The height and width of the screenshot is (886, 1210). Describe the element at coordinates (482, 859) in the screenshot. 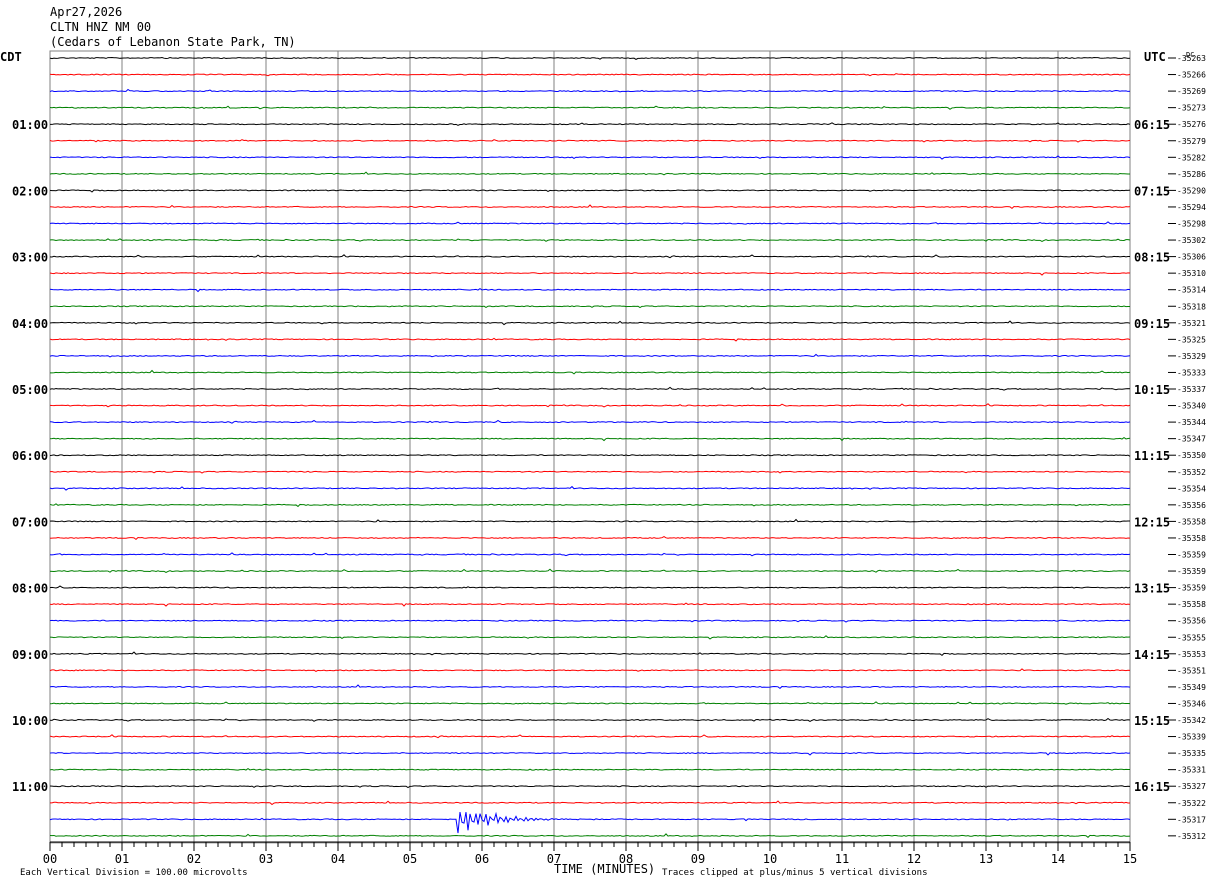

I see `x-tick-label: 06` at that location.